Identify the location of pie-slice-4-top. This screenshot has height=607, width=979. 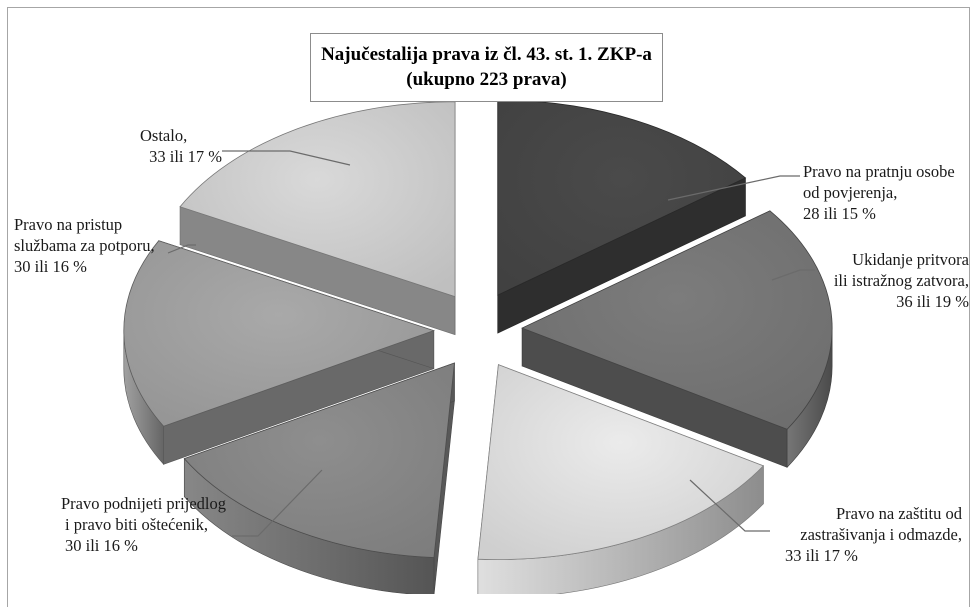
(279, 333).